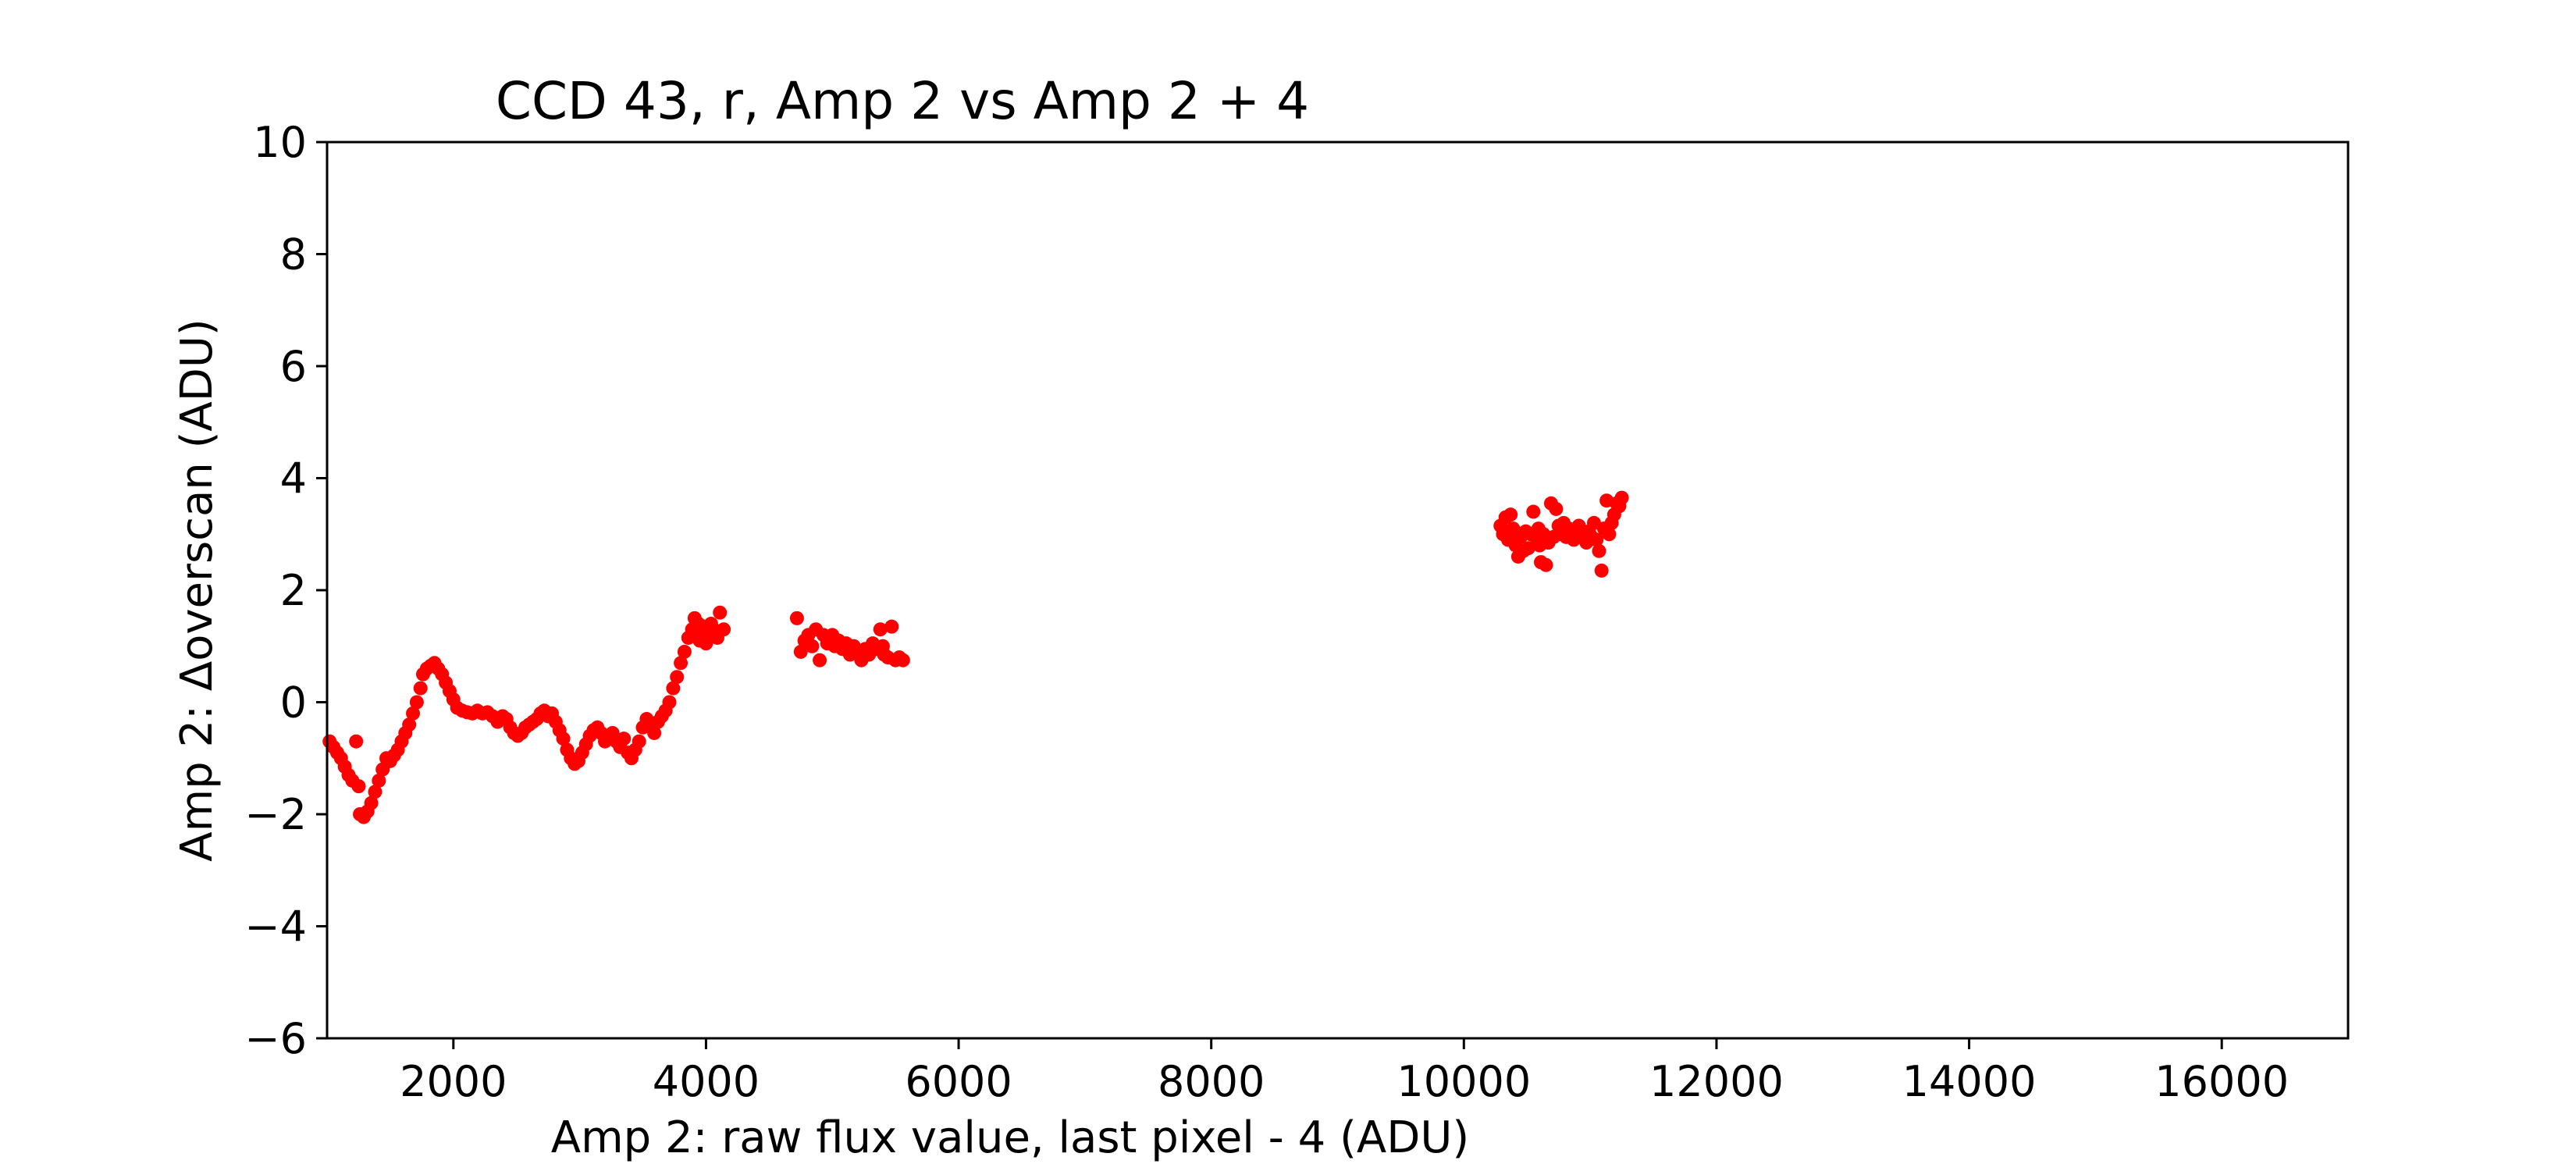 The image size is (2576, 1171). What do you see at coordinates (454, 1081) in the screenshot?
I see `x-tick-label: 2000` at bounding box center [454, 1081].